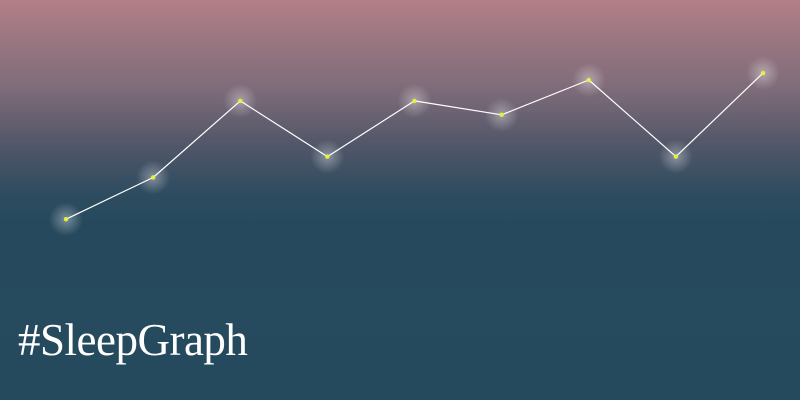 The height and width of the screenshot is (400, 800). Describe the element at coordinates (133, 340) in the screenshot. I see `hashtag-title: #SleepGraph` at that location.